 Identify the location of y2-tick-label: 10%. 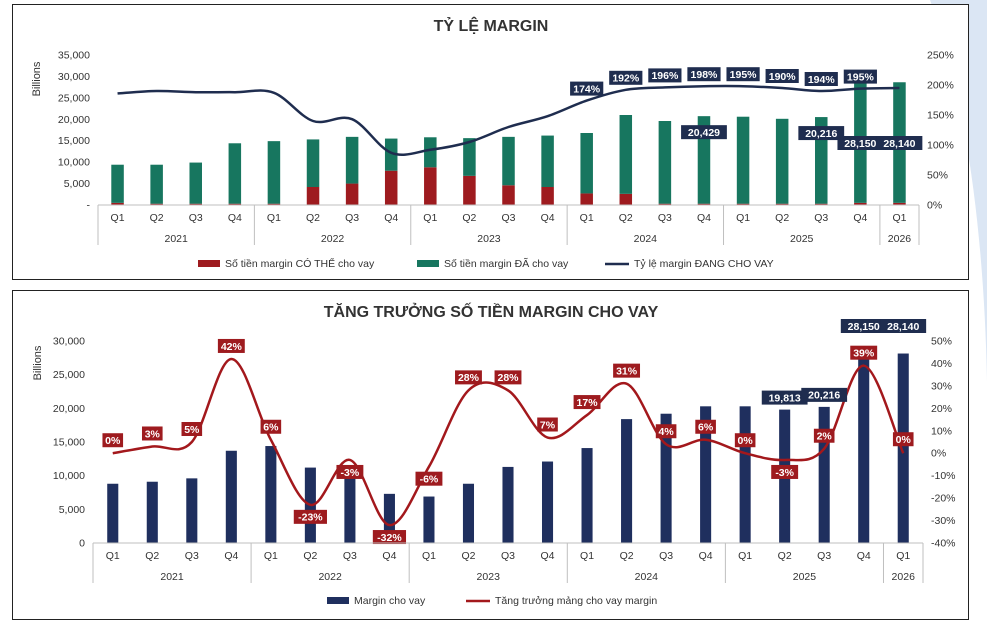
(941, 431).